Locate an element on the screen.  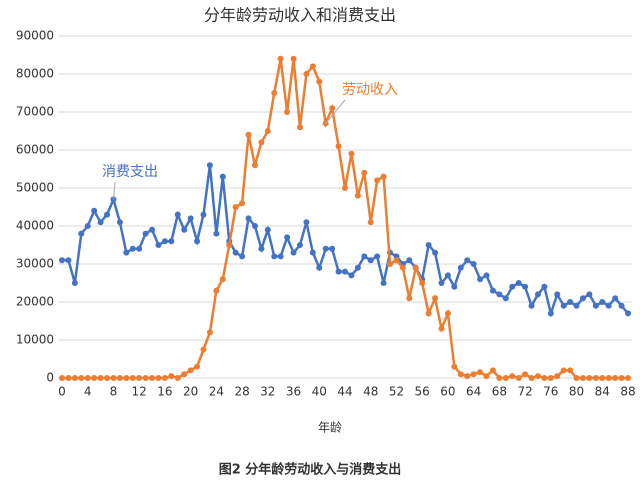
y-tick-label: 90000 is located at coordinates (35, 36).